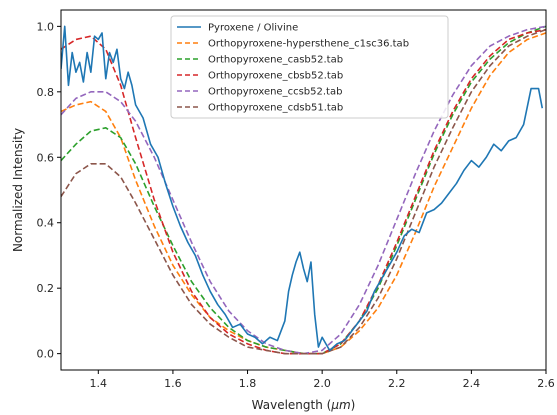  I want to click on y-tick-label: 0.6, so click(46, 157).